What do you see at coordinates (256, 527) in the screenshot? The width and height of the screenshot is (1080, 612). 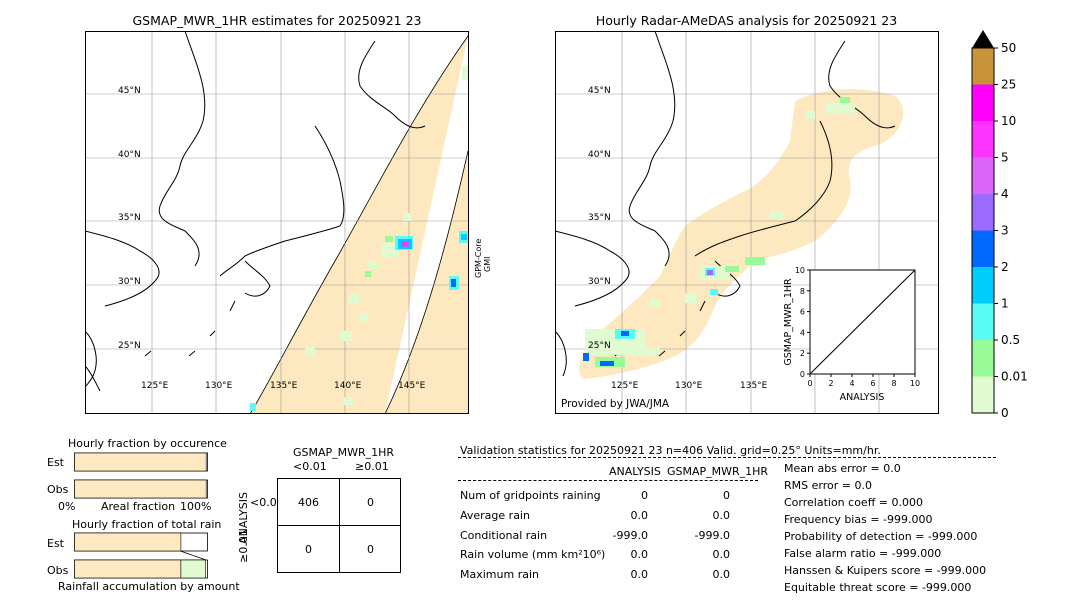 I see `contingency-row-axis: ANALYSIS ≥0.01 <0.01` at bounding box center [256, 527].